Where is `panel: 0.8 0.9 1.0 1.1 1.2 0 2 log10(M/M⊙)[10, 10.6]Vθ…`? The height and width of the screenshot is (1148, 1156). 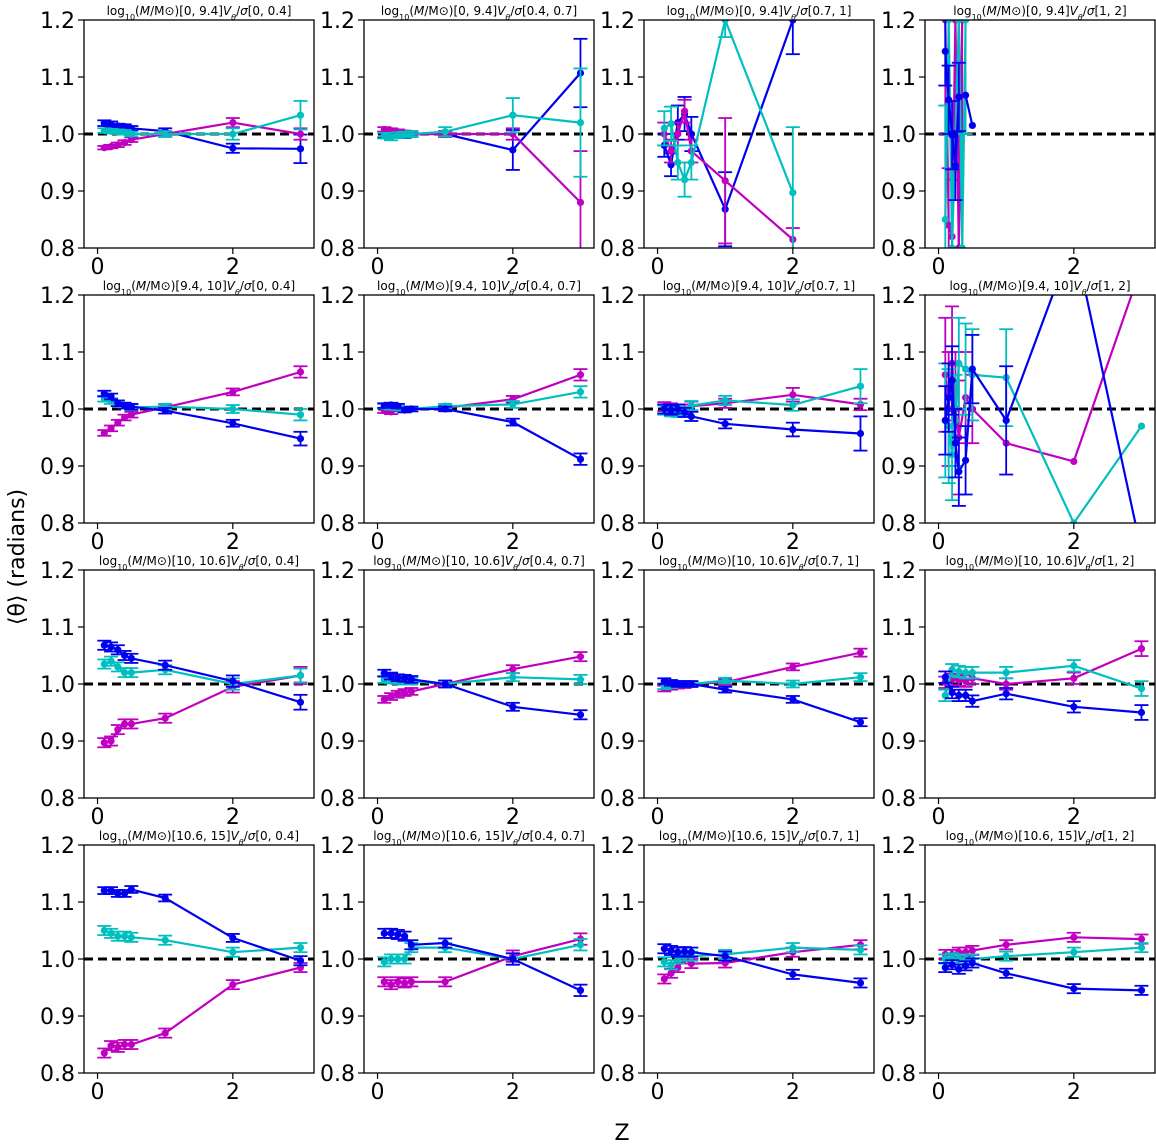 panel: 0.8 0.9 1.0 1.1 1.2 0 2 log10(M/M⊙)[10, 10.6]Vθ… is located at coordinates (1018, 692).